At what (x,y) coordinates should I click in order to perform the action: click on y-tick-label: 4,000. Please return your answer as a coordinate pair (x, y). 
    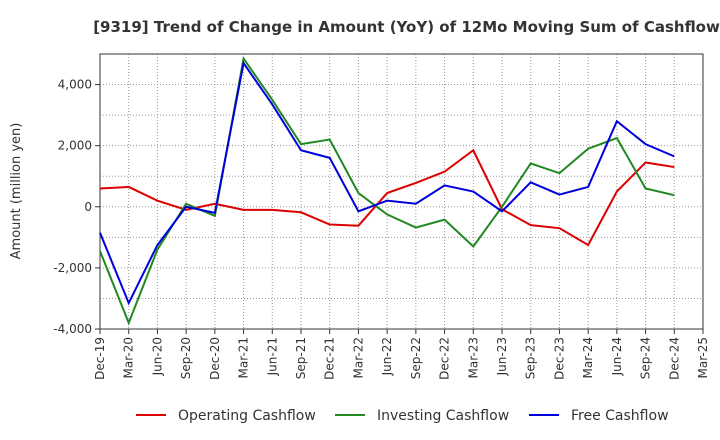
    Looking at the image, I should click on (75, 85).